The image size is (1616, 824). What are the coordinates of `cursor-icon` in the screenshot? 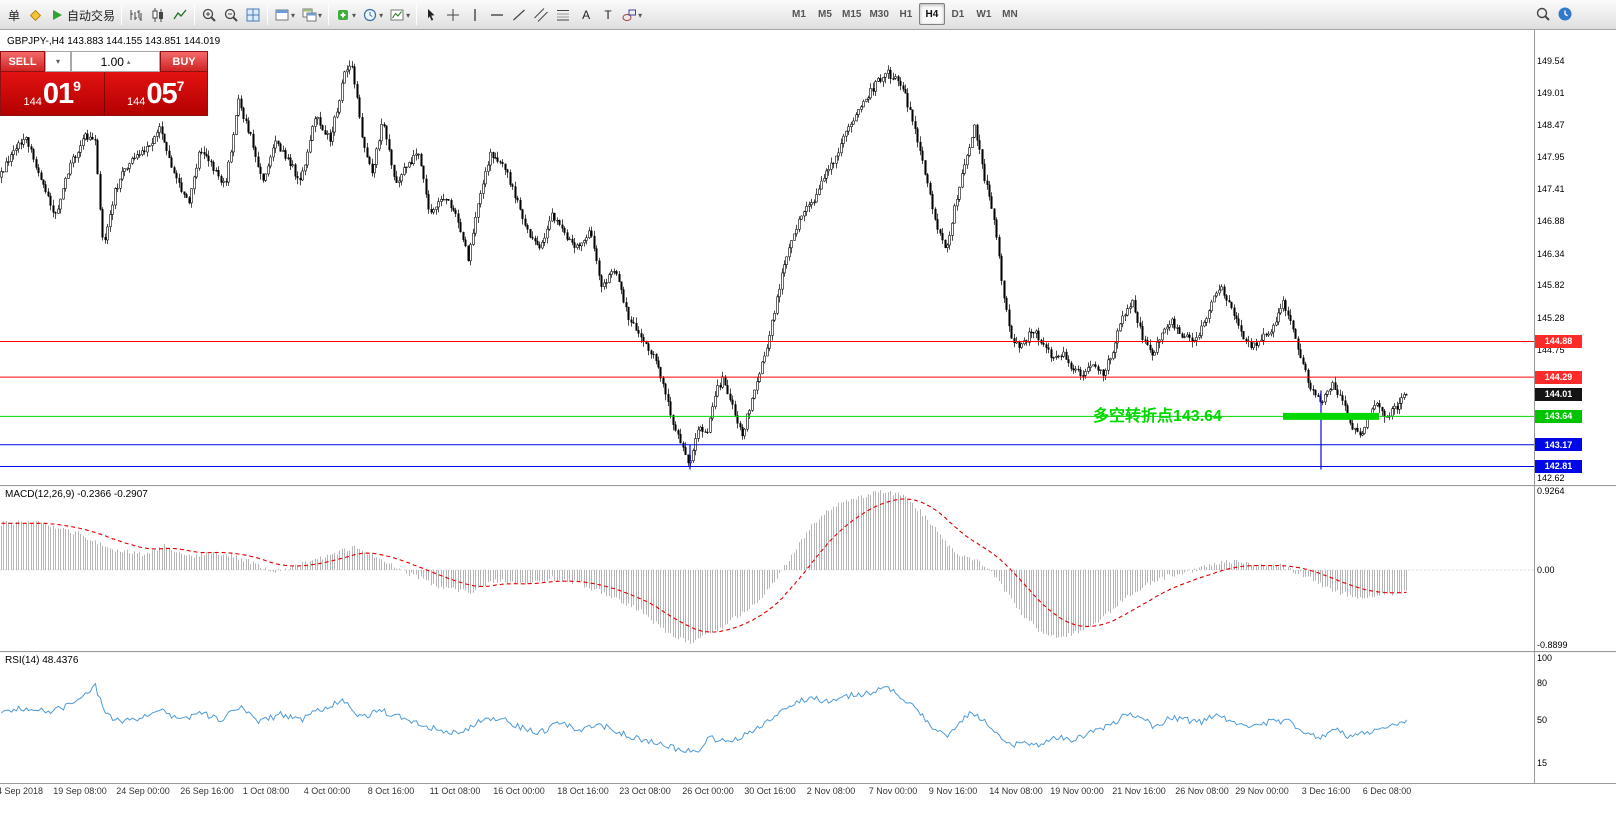 It's located at (431, 15).